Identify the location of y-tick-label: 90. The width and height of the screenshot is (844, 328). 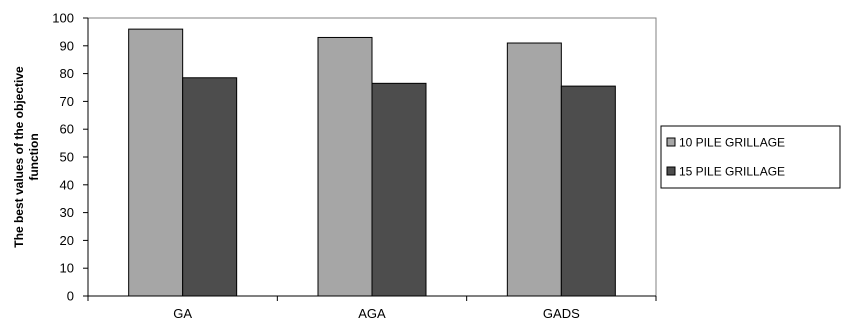
(67, 45).